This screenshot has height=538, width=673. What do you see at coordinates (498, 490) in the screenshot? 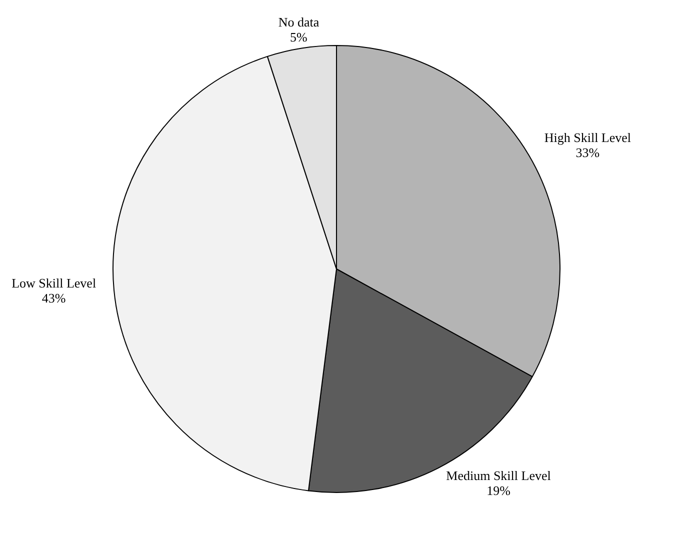
I see `data-label: 19%` at bounding box center [498, 490].